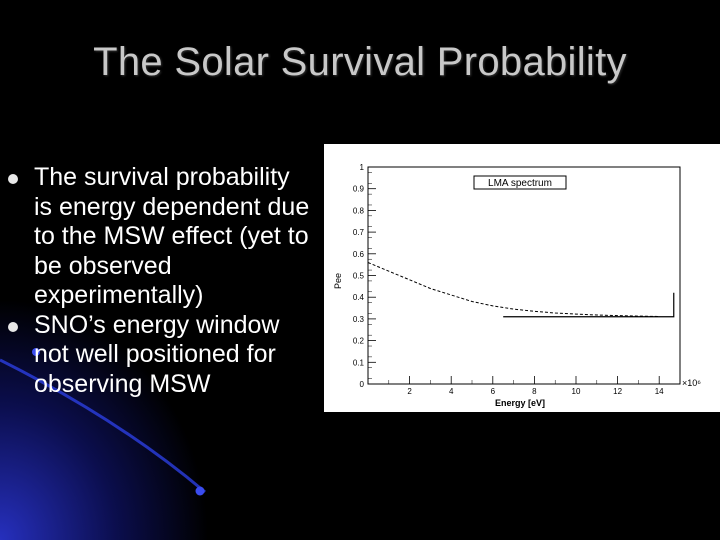  What do you see at coordinates (359, 232) in the screenshot?
I see `y-tick-label: 0.7` at bounding box center [359, 232].